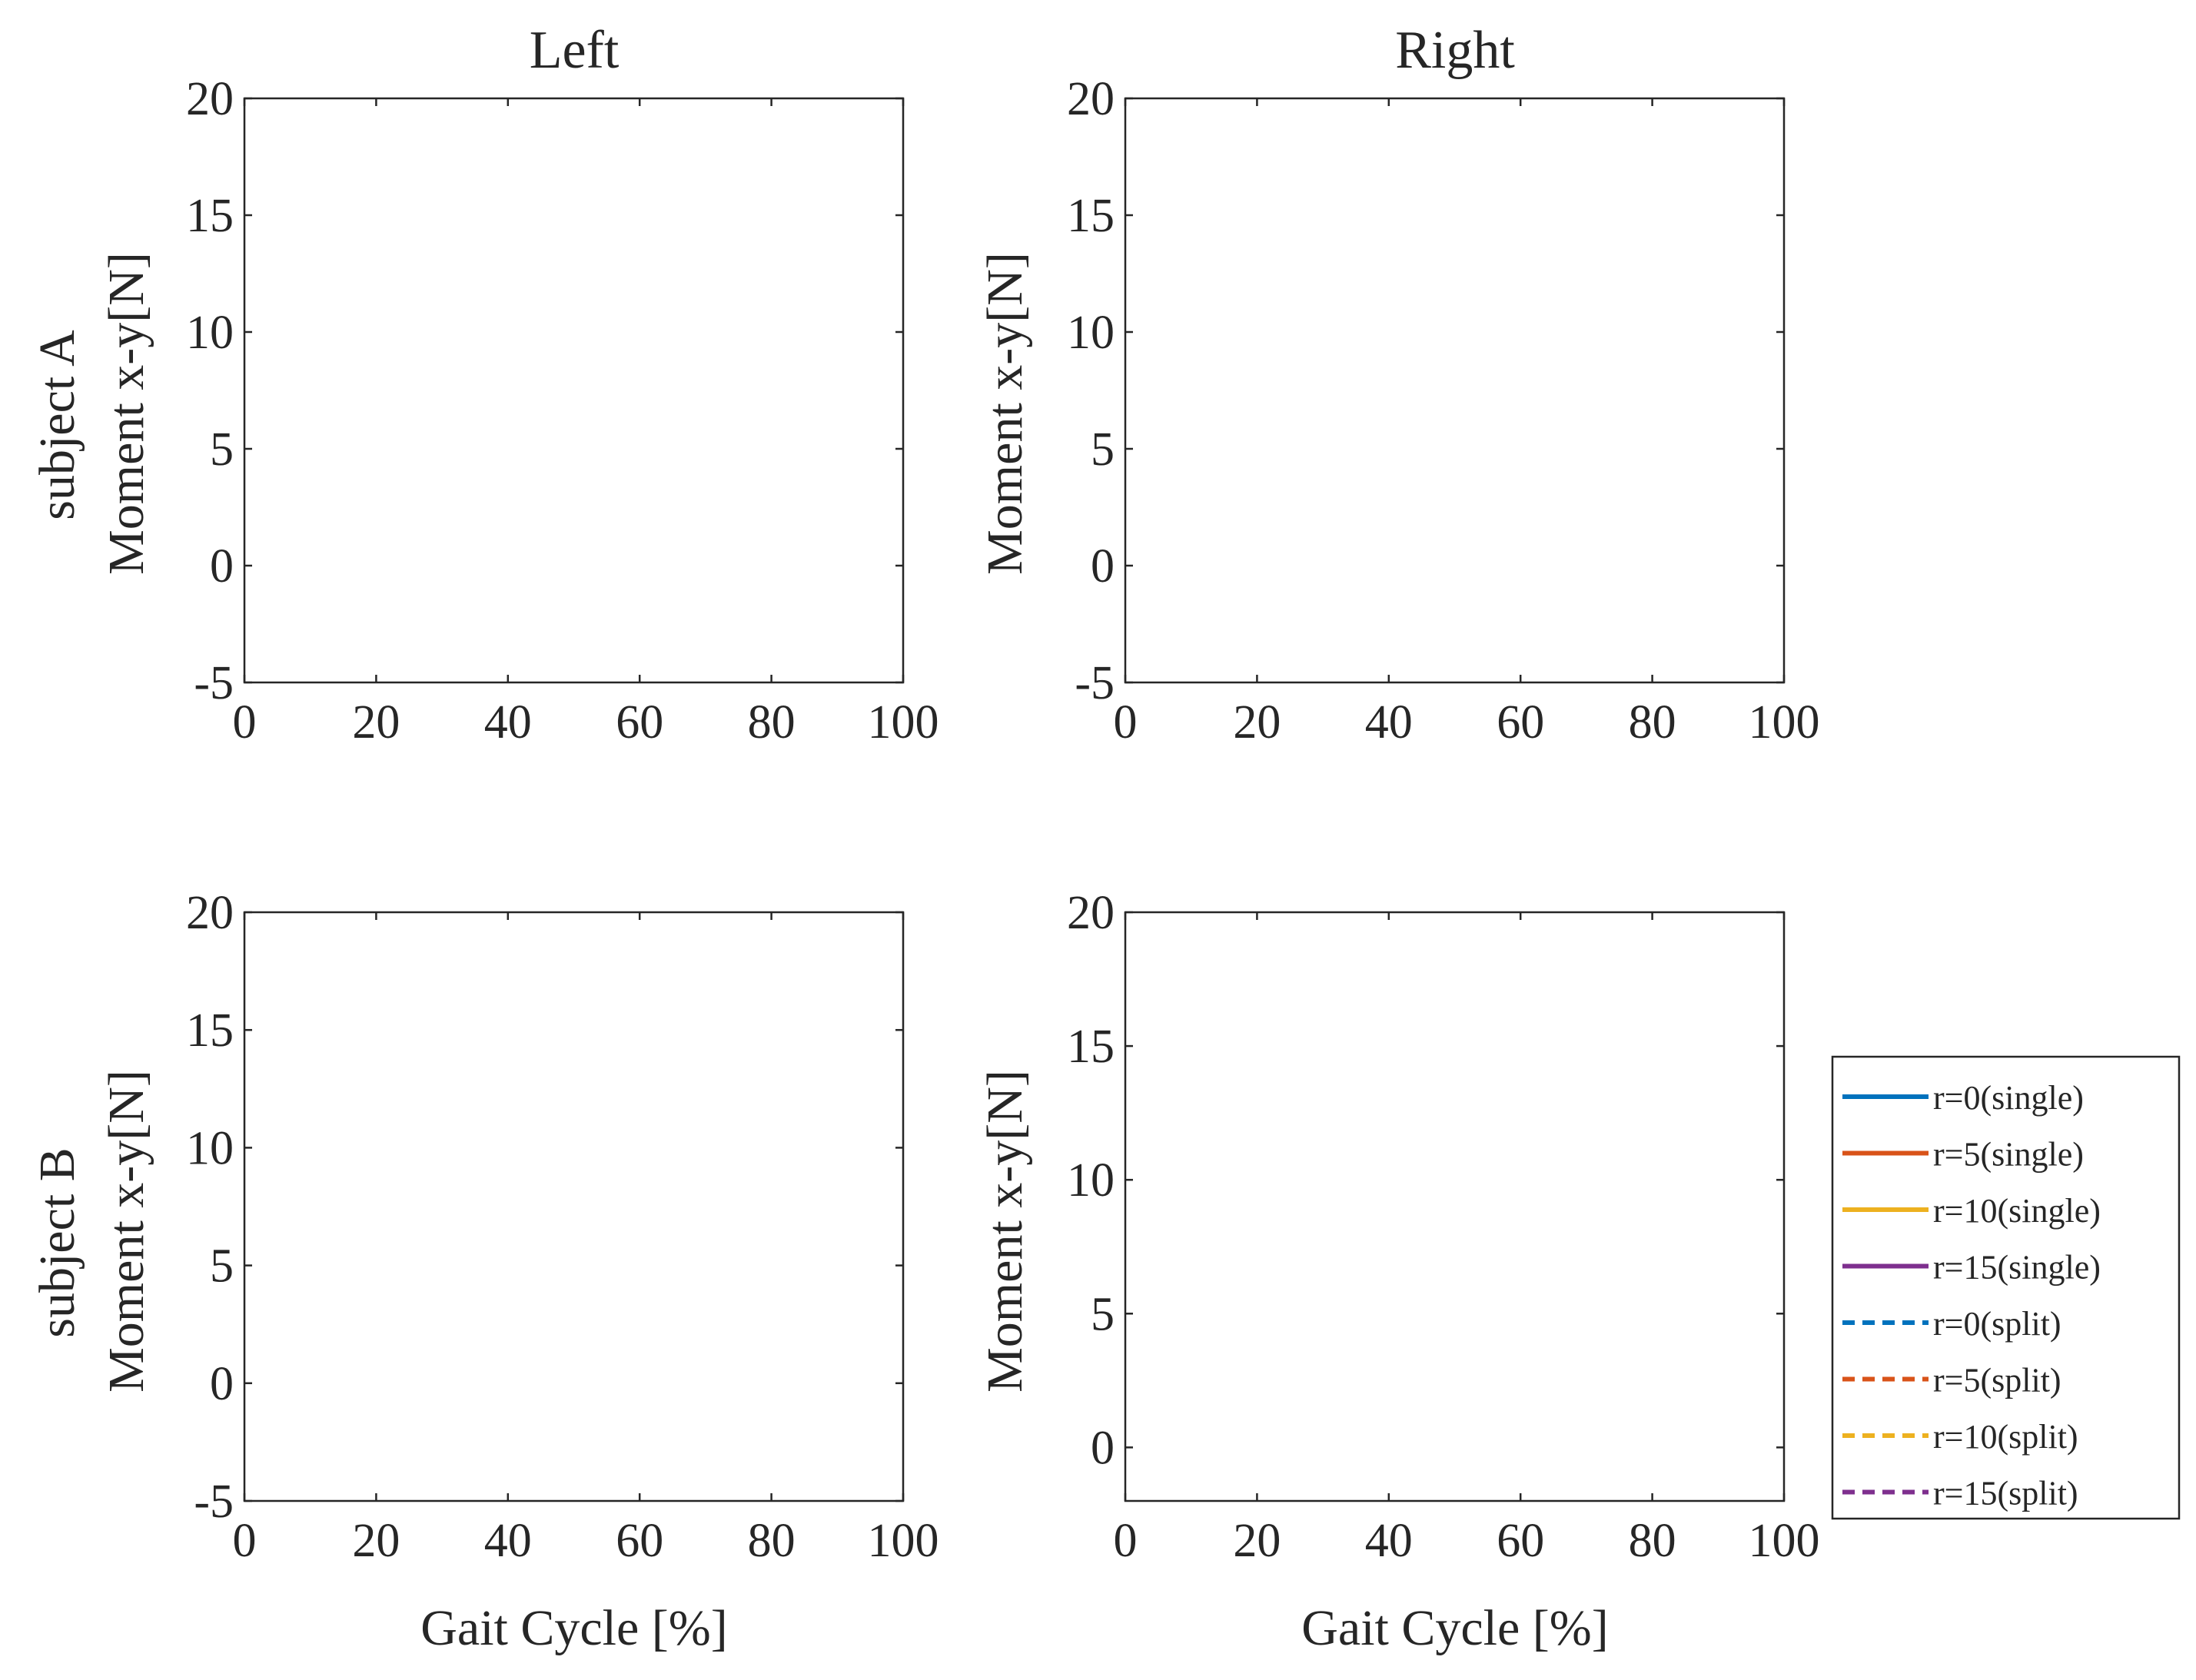 The image size is (2196, 1680). Describe the element at coordinates (1455, 50) in the screenshot. I see `column-title-right: Right` at that location.